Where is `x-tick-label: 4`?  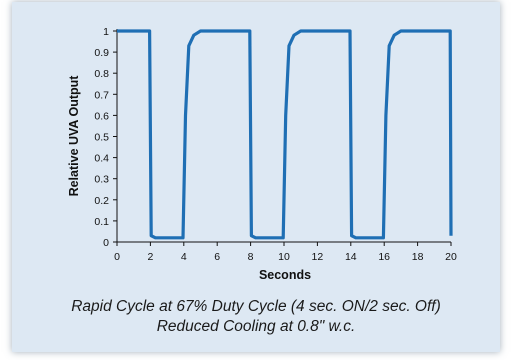 x-tick-label: 4 is located at coordinates (184, 257).